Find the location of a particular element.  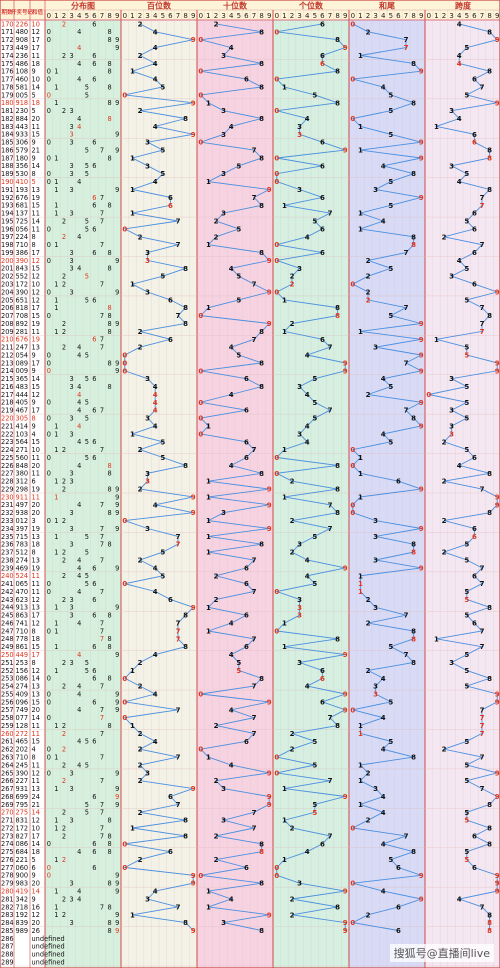

trend-point-hewei: 0 is located at coordinates (352, 119).